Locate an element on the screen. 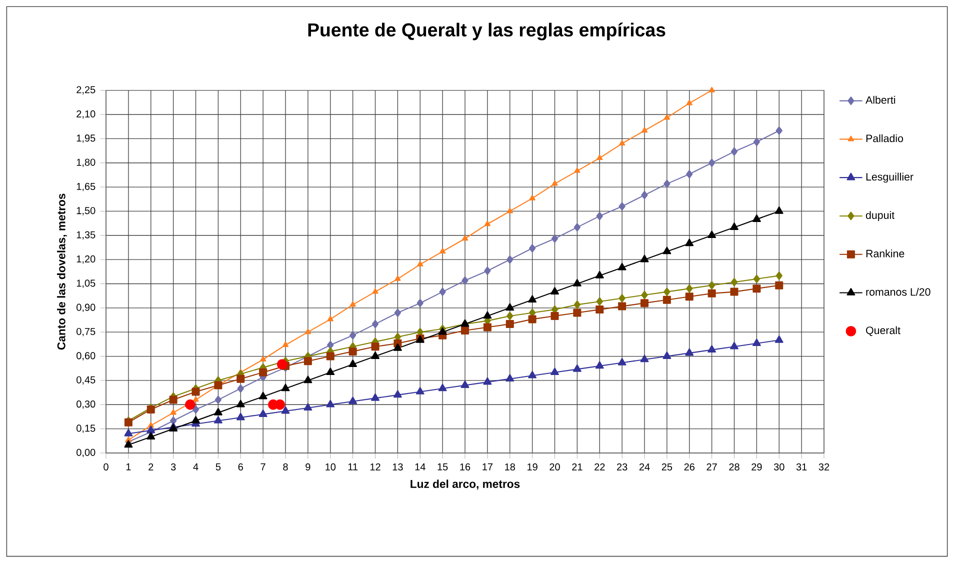  x-tick-label: 16 is located at coordinates (465, 466).